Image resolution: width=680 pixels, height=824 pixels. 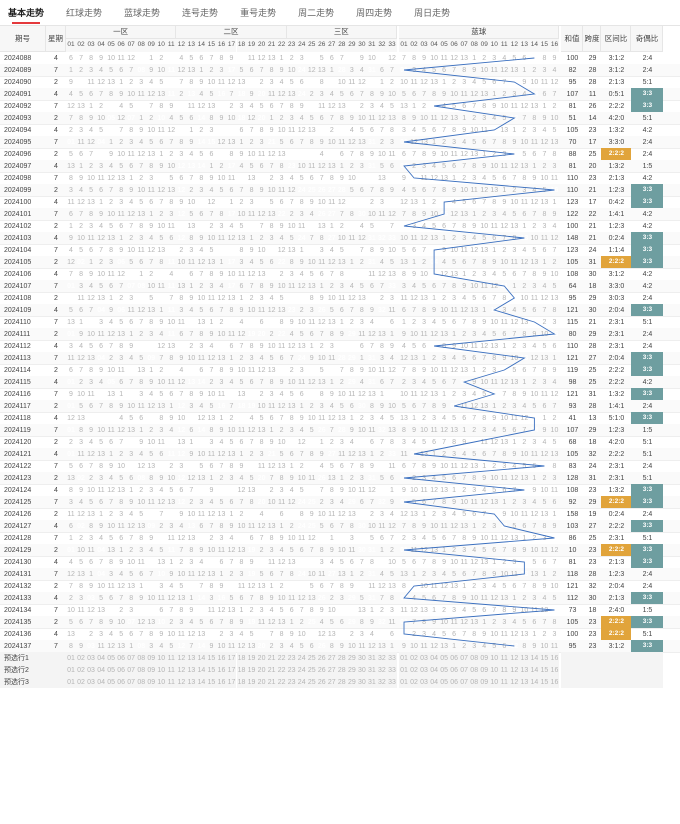 What do you see at coordinates (381, 658) in the screenshot?
I see `predict-red-32: 32` at bounding box center [381, 658].